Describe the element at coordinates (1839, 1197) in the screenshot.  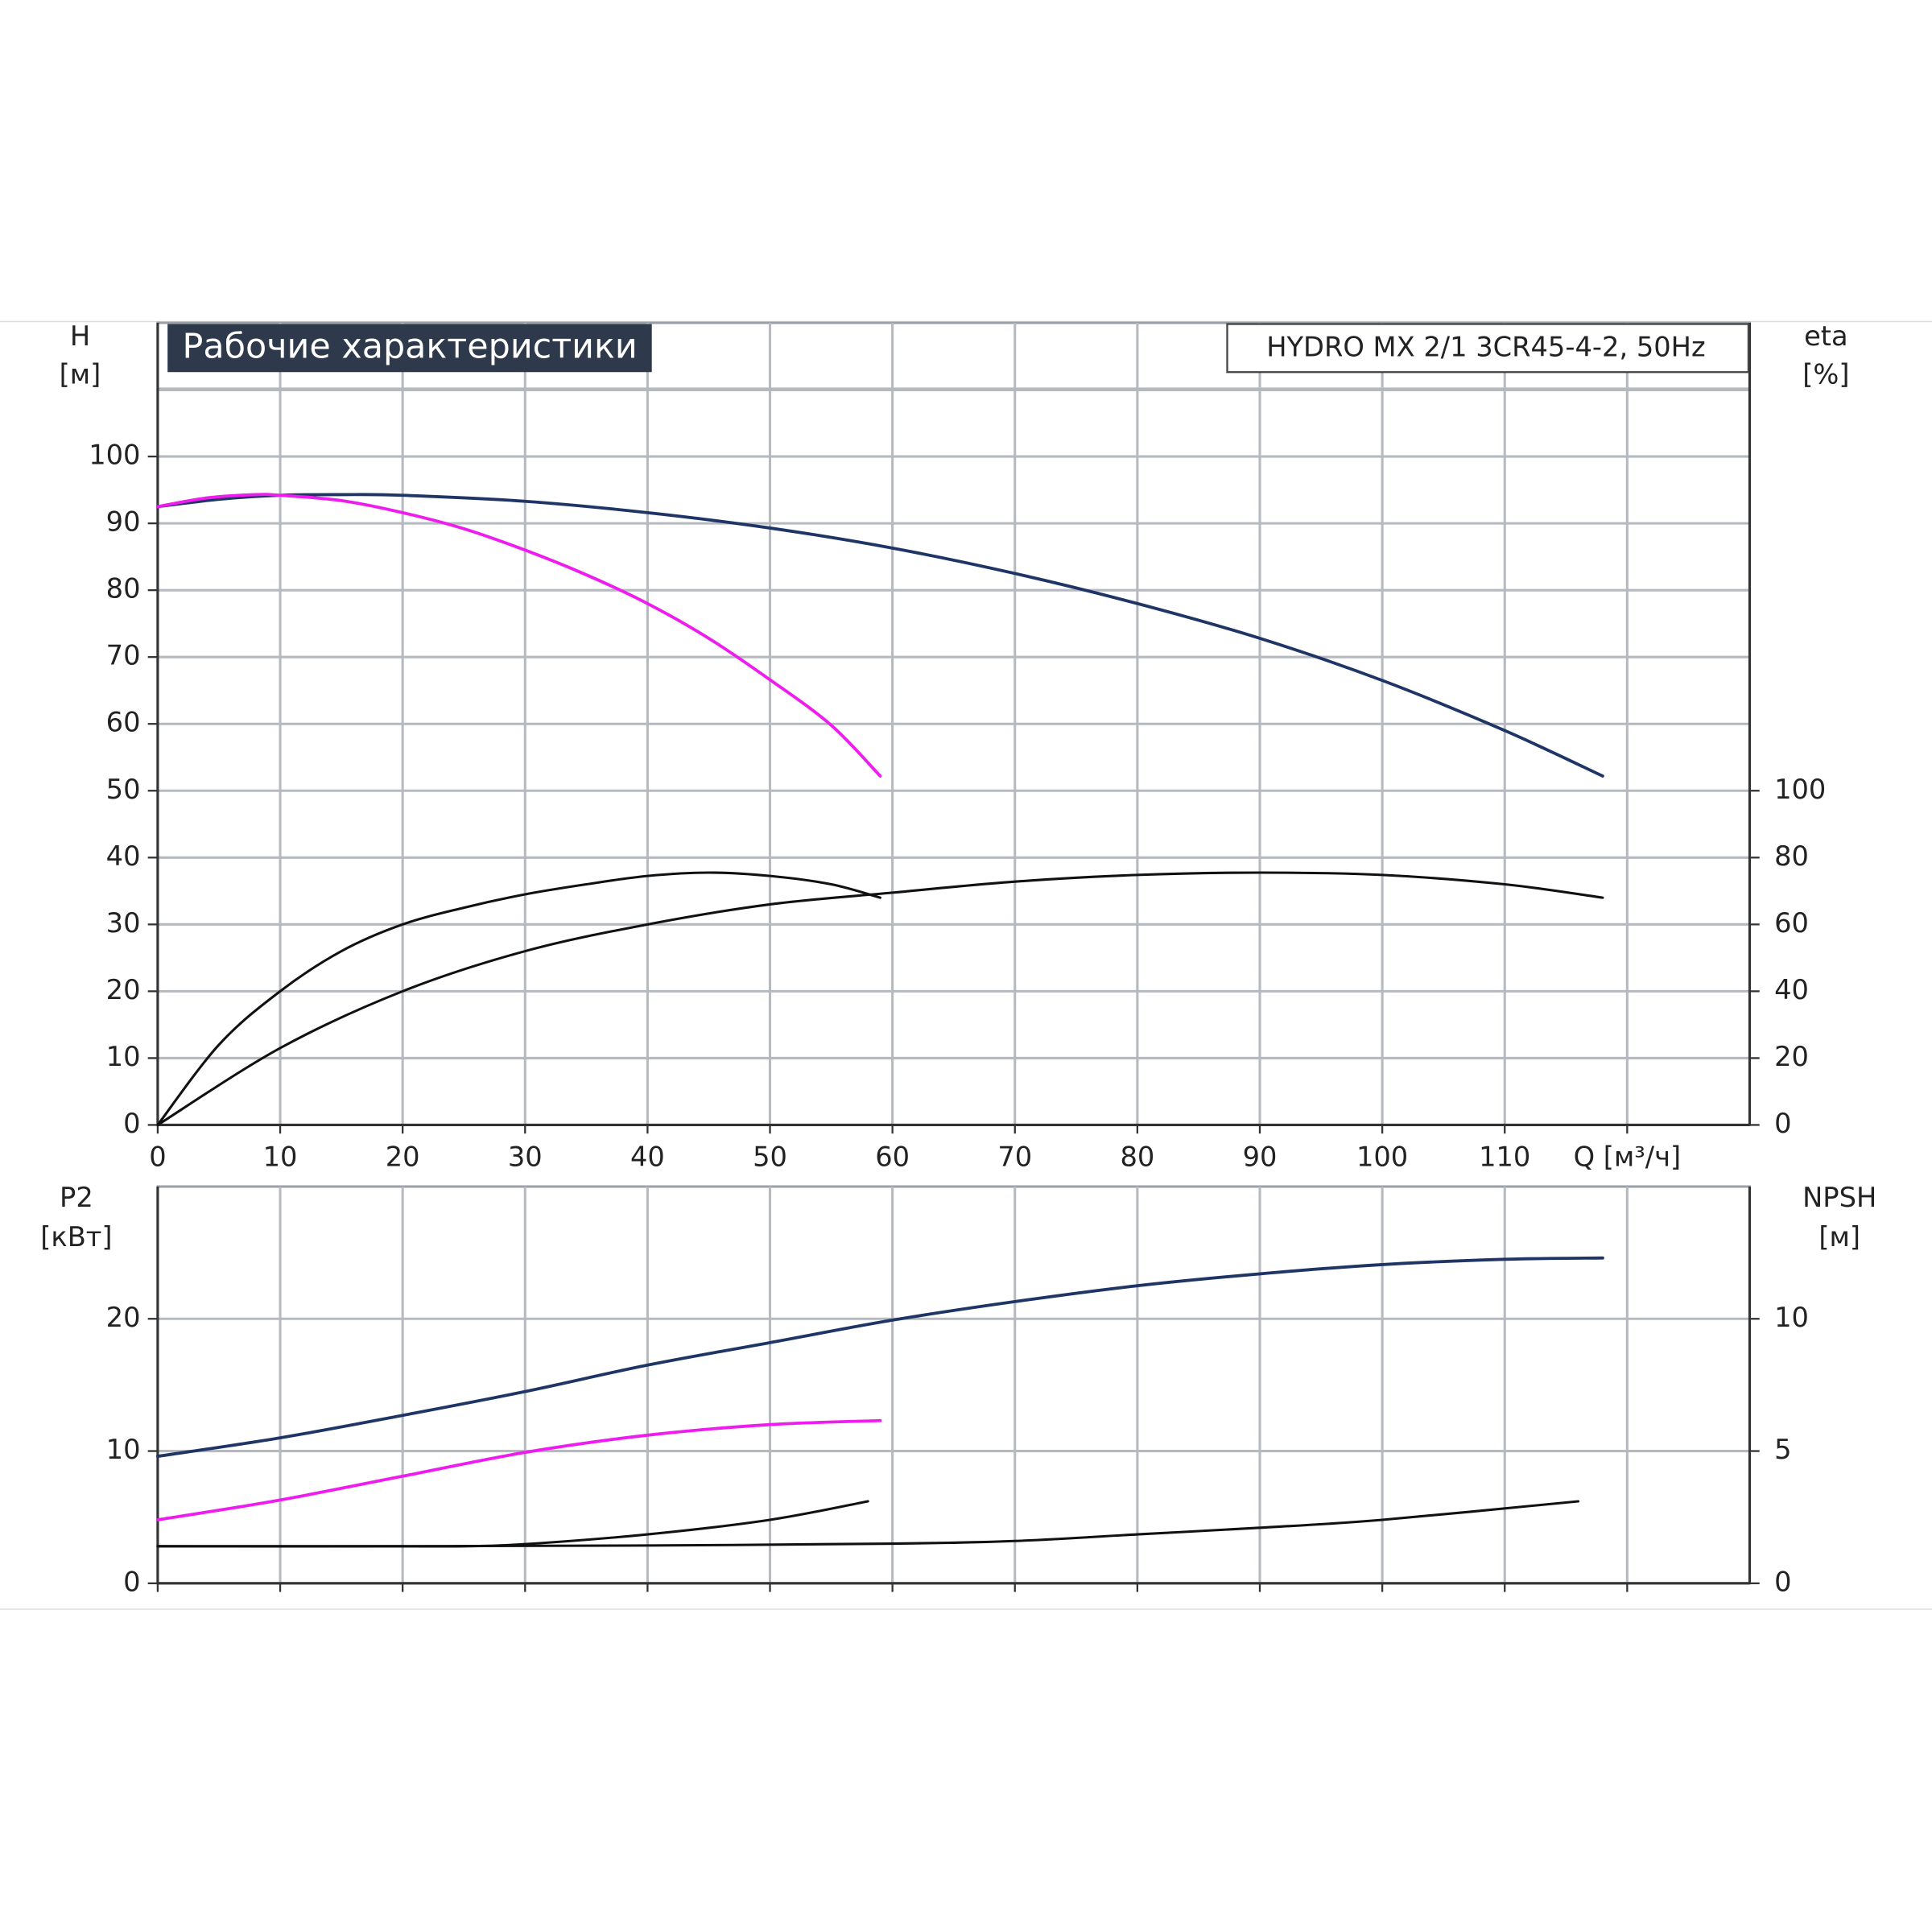
I see `y2-label: NPSH` at that location.